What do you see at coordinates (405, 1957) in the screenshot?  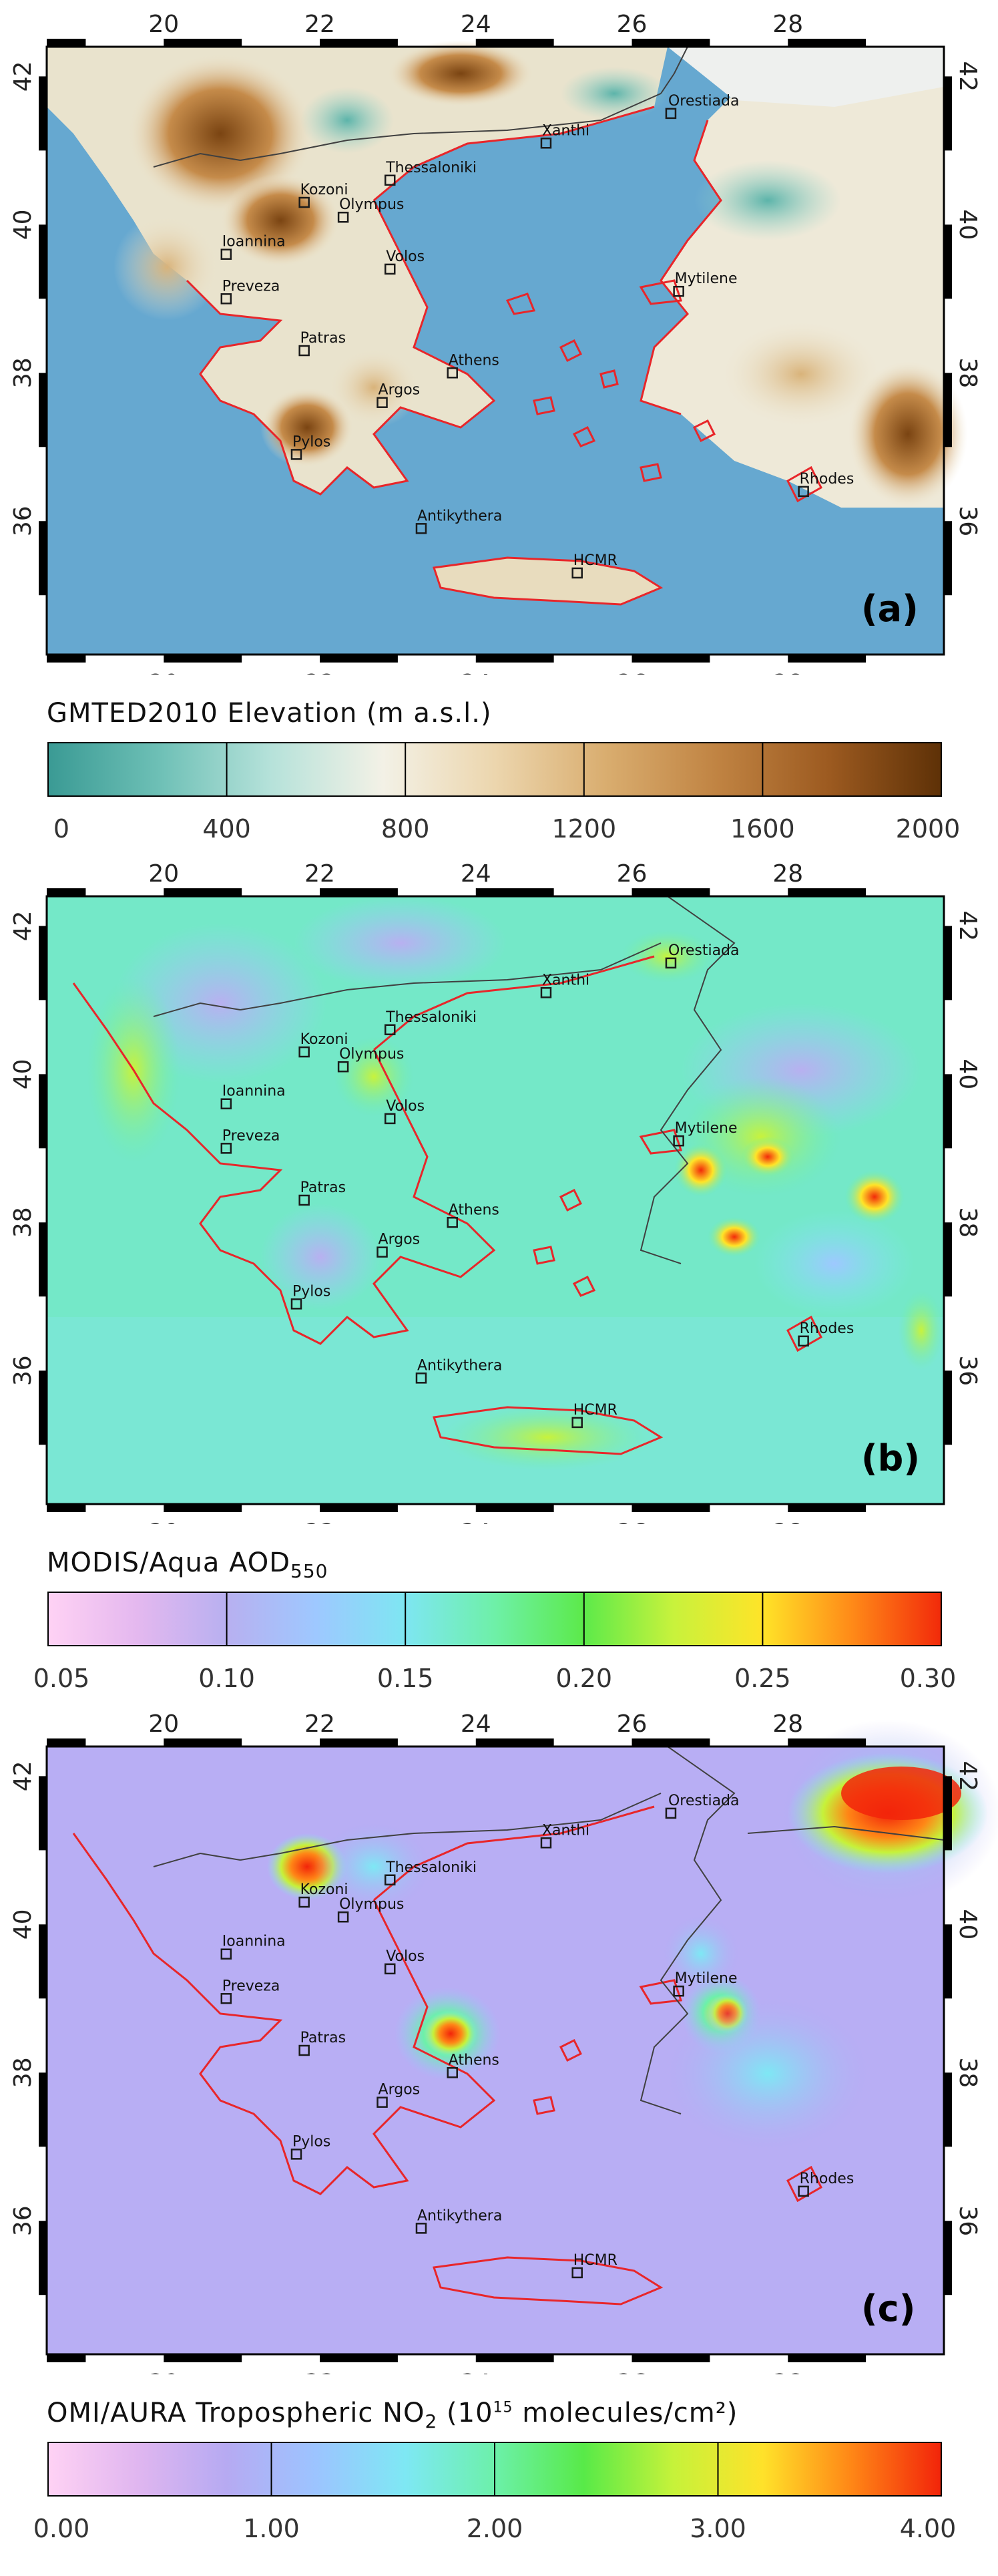 I see `city-label: Volos` at bounding box center [405, 1957].